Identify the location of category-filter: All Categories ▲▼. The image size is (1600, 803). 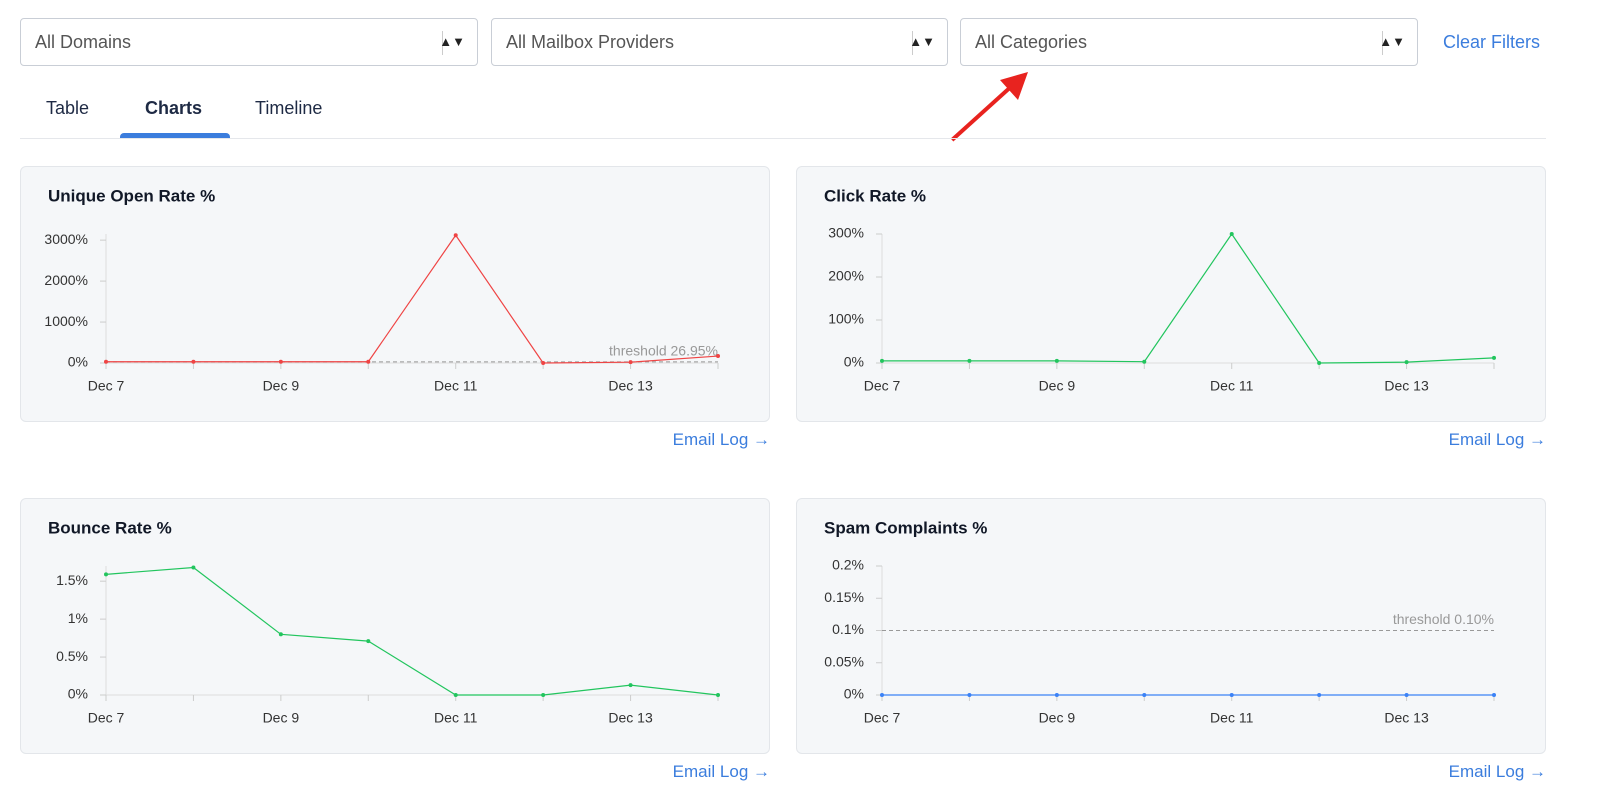
(1189, 42).